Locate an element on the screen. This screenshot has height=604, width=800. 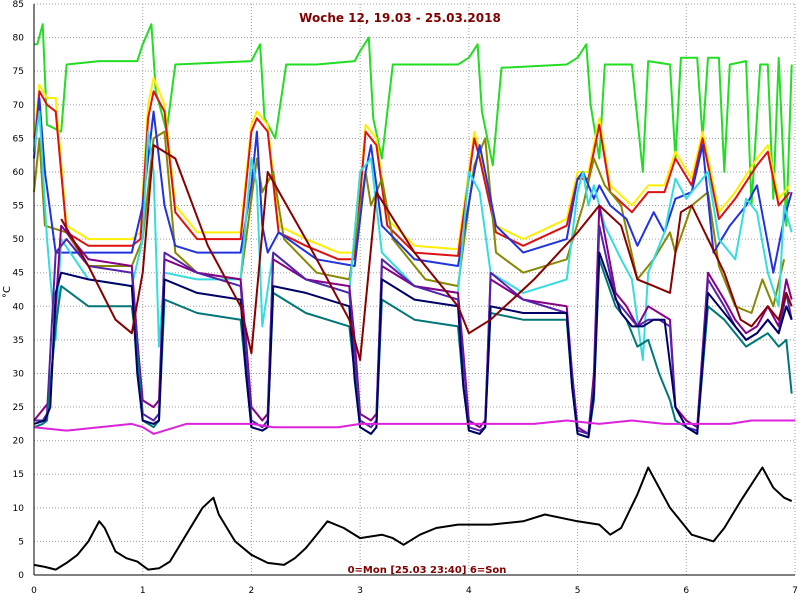
x-tick-label: 6 is located at coordinates (686, 591).